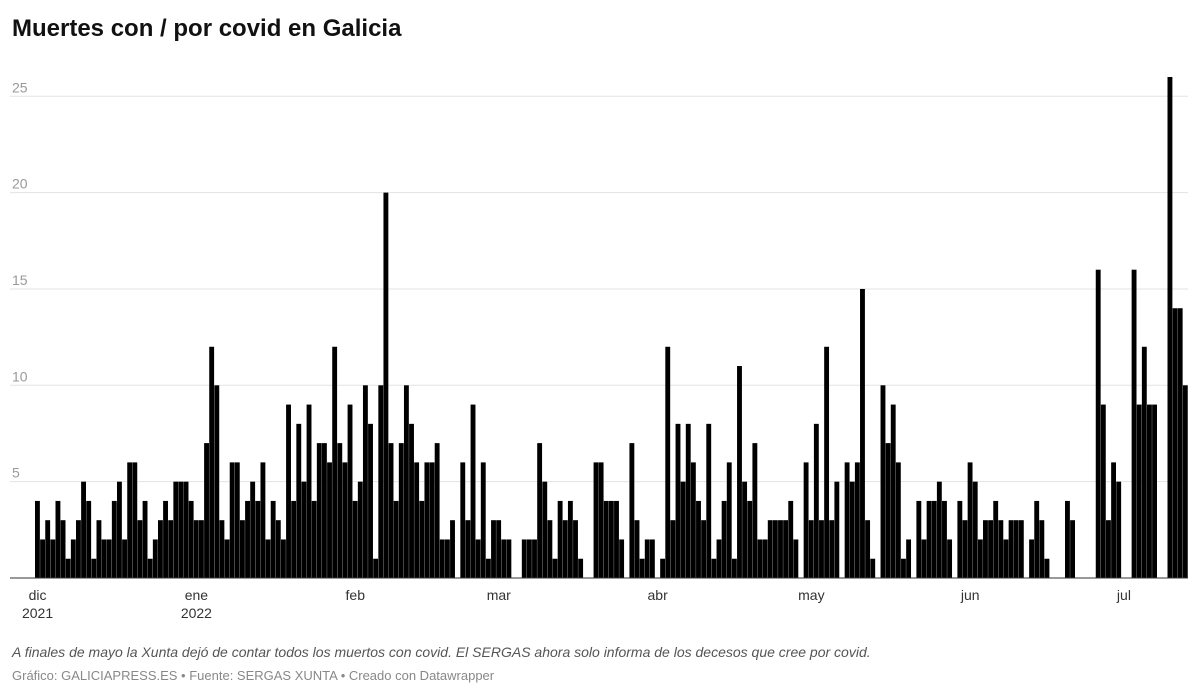  Describe the element at coordinates (20, 280) in the screenshot. I see `y-tick-label: 15` at that location.